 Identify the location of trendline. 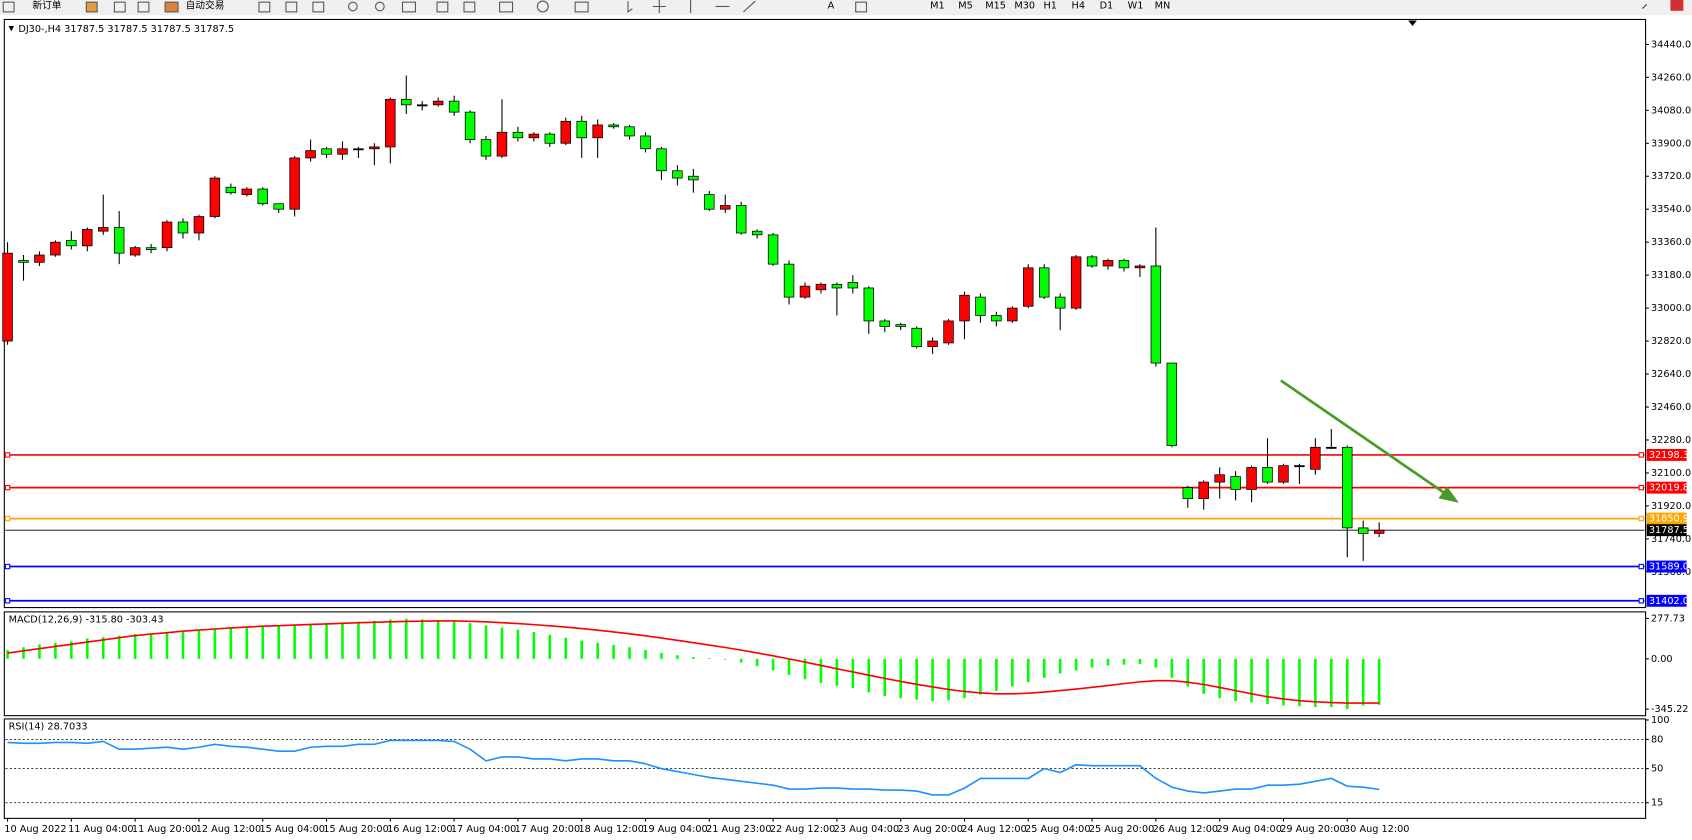
(749, 6).